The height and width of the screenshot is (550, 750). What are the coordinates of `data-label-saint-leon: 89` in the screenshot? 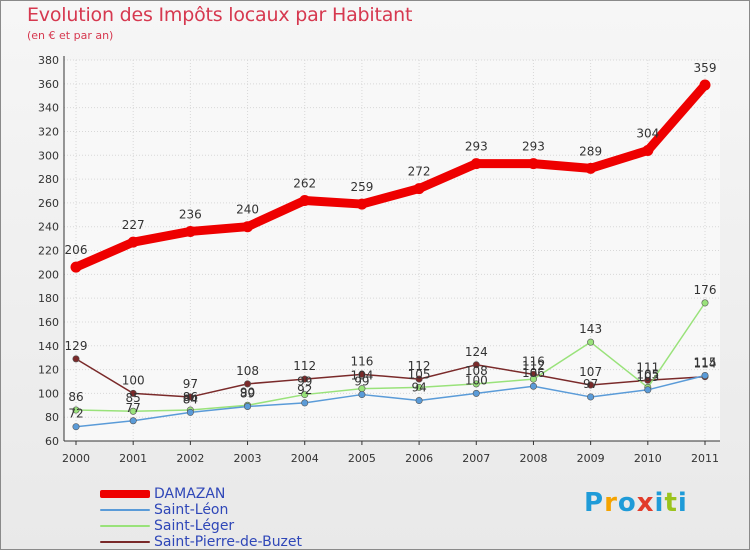 It's located at (247, 393).